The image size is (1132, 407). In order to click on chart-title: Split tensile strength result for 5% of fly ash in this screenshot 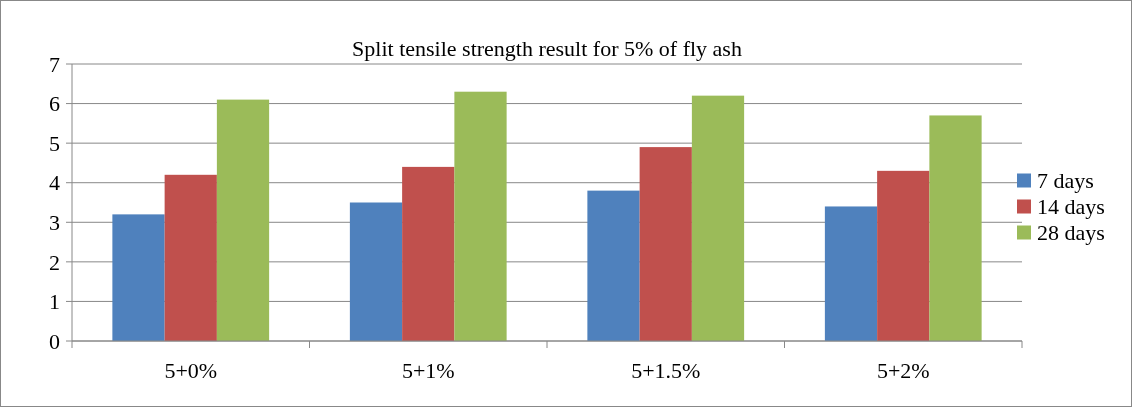, I will do `click(547, 48)`.